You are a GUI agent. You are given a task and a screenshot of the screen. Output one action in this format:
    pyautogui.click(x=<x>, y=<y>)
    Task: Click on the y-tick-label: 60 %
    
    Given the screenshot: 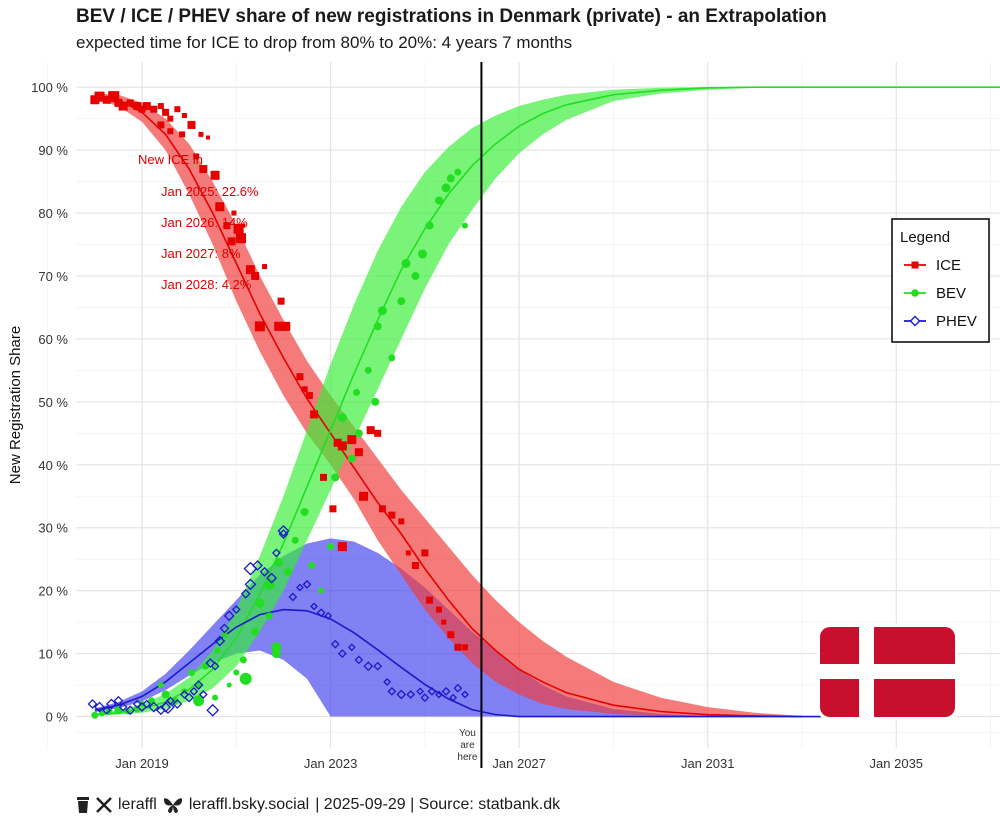 What is the action you would take?
    pyautogui.click(x=53, y=339)
    